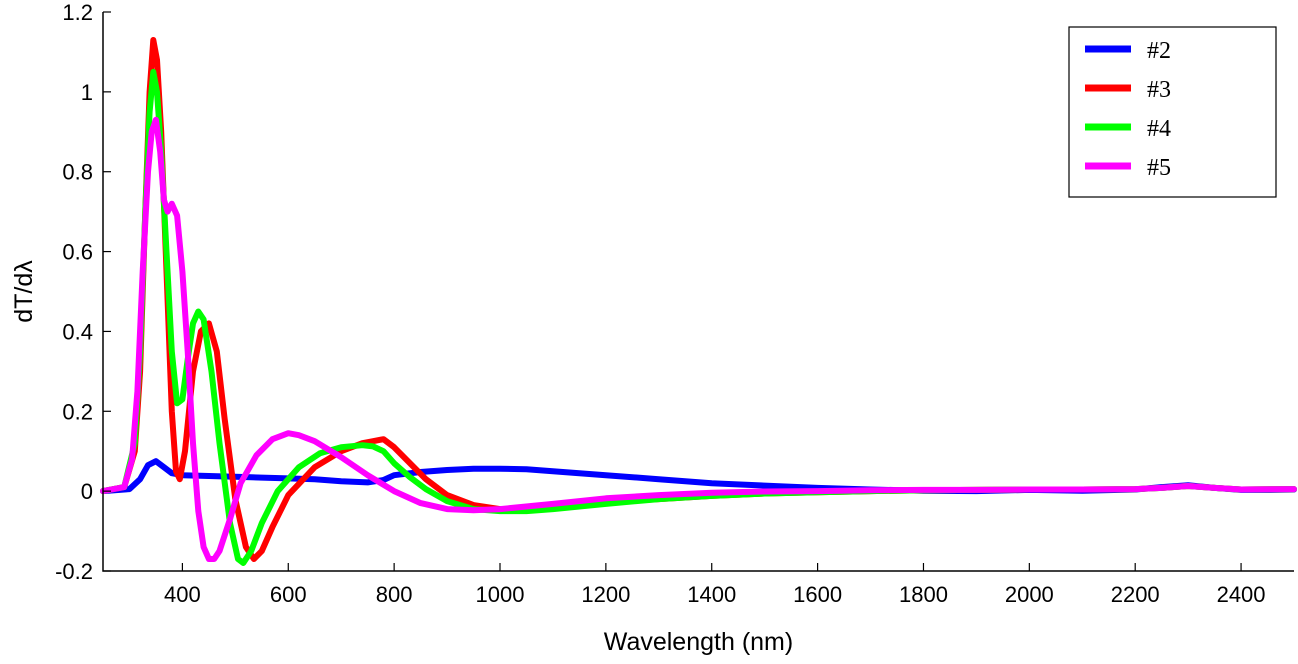  What do you see at coordinates (87, 491) in the screenshot?
I see `y-tick-label: 0` at bounding box center [87, 491].